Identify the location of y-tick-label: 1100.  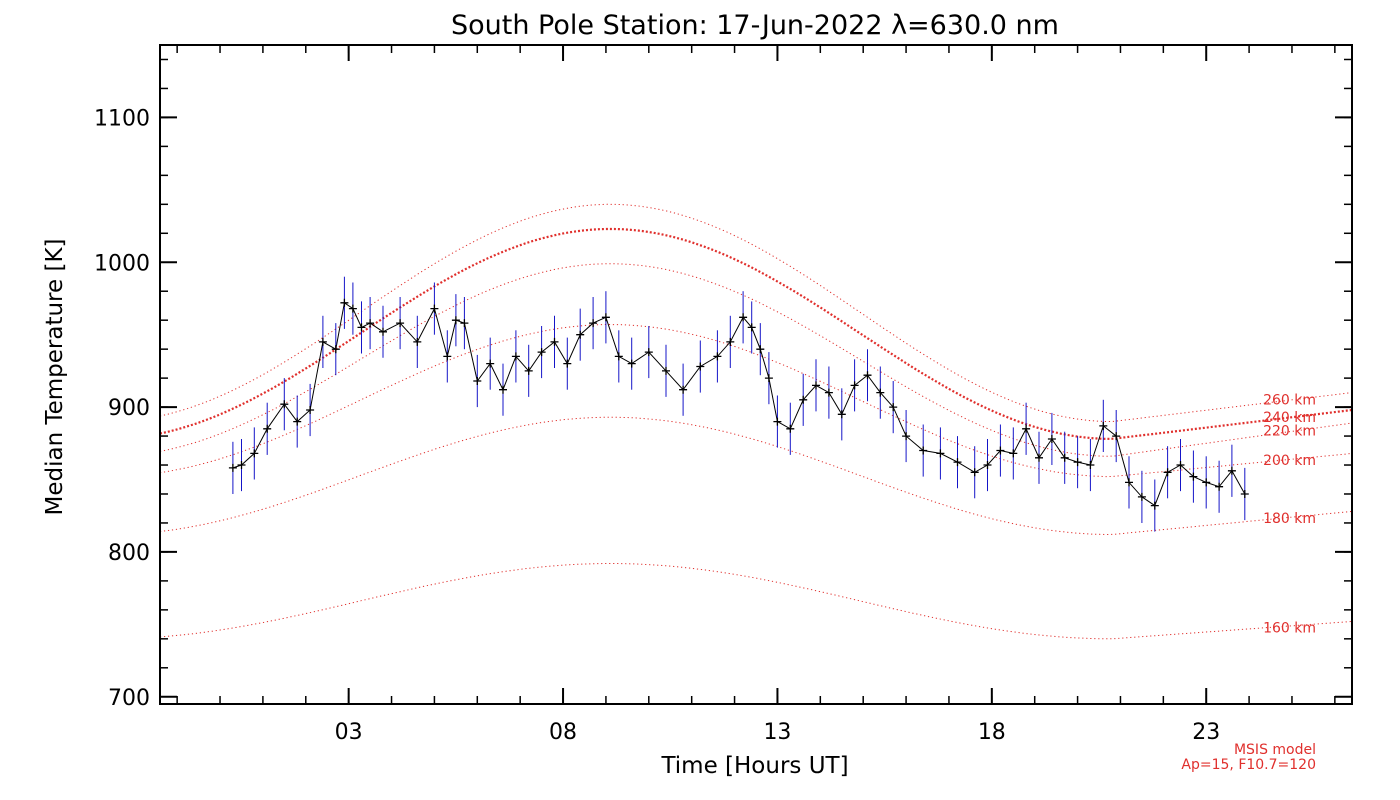
(122, 118).